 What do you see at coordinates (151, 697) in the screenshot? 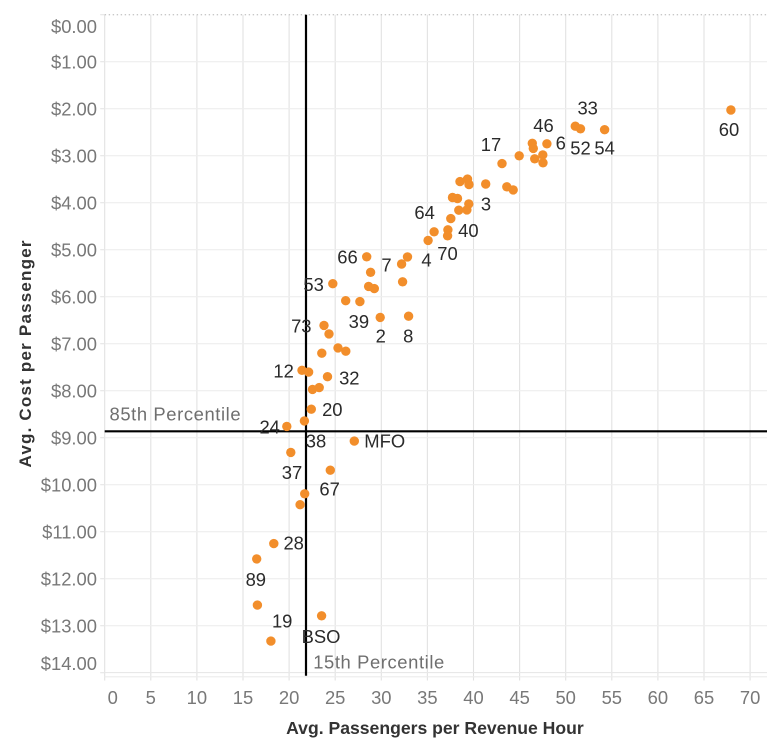
I see `svg-text: 5` at bounding box center [151, 697].